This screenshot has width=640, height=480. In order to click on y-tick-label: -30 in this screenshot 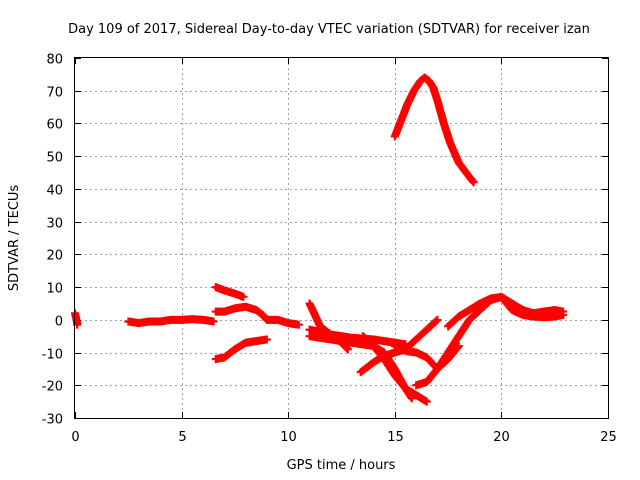, I will do `click(52, 420)`.